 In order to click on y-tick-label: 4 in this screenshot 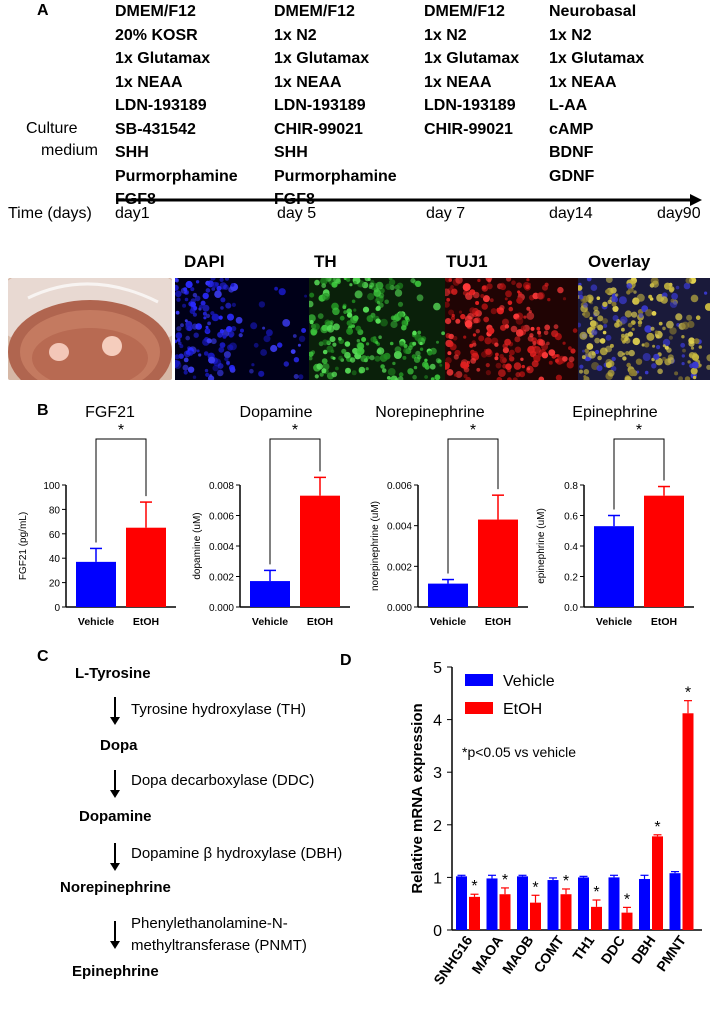, I will do `click(437, 721)`.